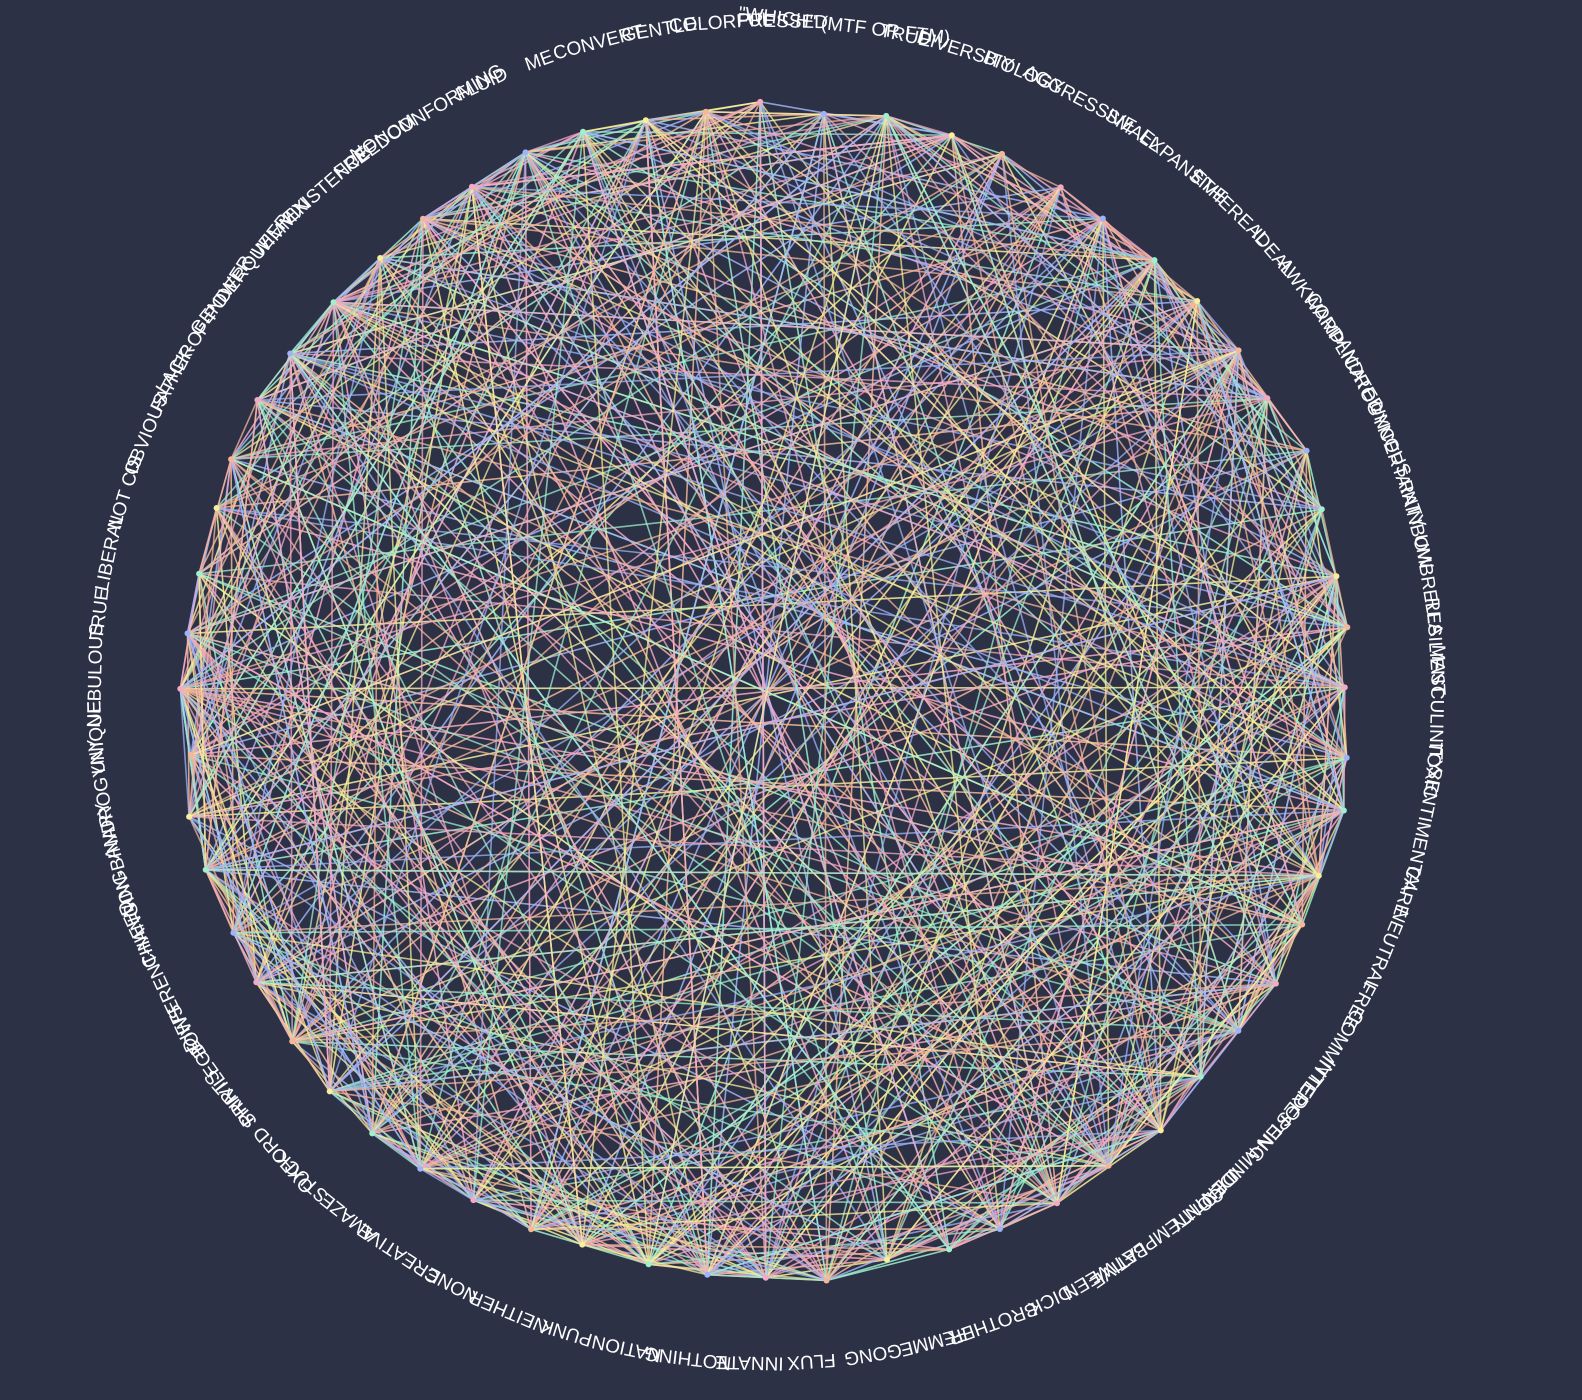 The image size is (1582, 1400). Describe the element at coordinates (749, 1362) in the screenshot. I see `word-label: INNATE` at that location.